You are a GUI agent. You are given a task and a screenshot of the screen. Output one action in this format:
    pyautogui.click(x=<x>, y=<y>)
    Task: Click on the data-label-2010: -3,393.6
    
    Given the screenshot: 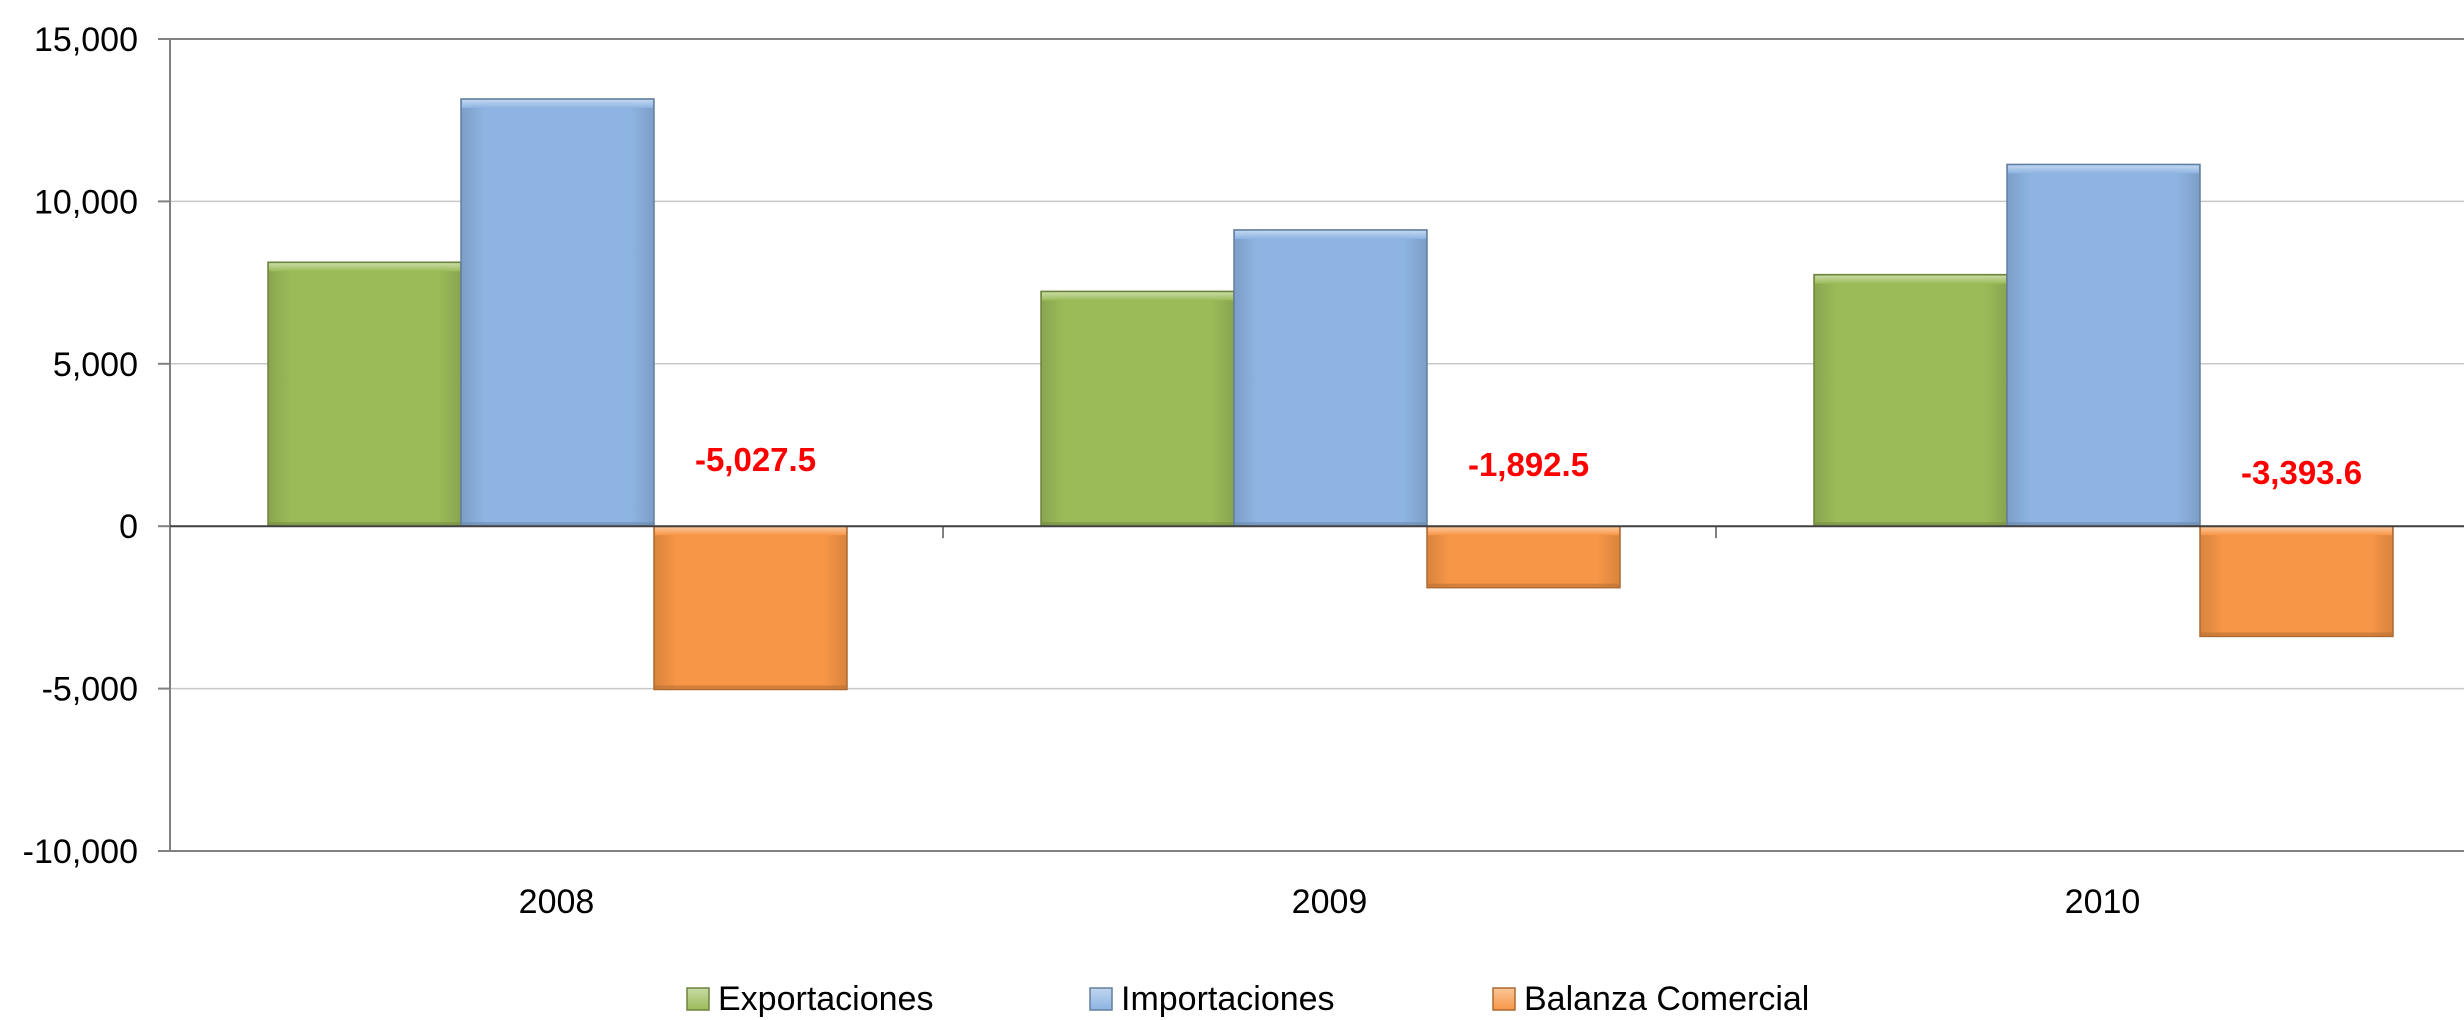 What is the action you would take?
    pyautogui.click(x=2301, y=472)
    